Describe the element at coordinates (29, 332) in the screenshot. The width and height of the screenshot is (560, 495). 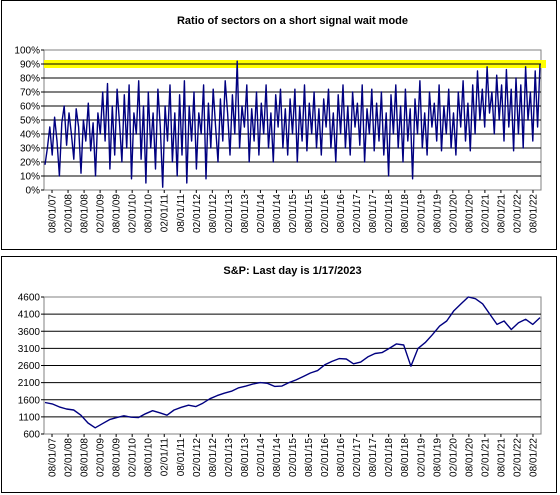
I see `y-tick-label: 3600` at that location.